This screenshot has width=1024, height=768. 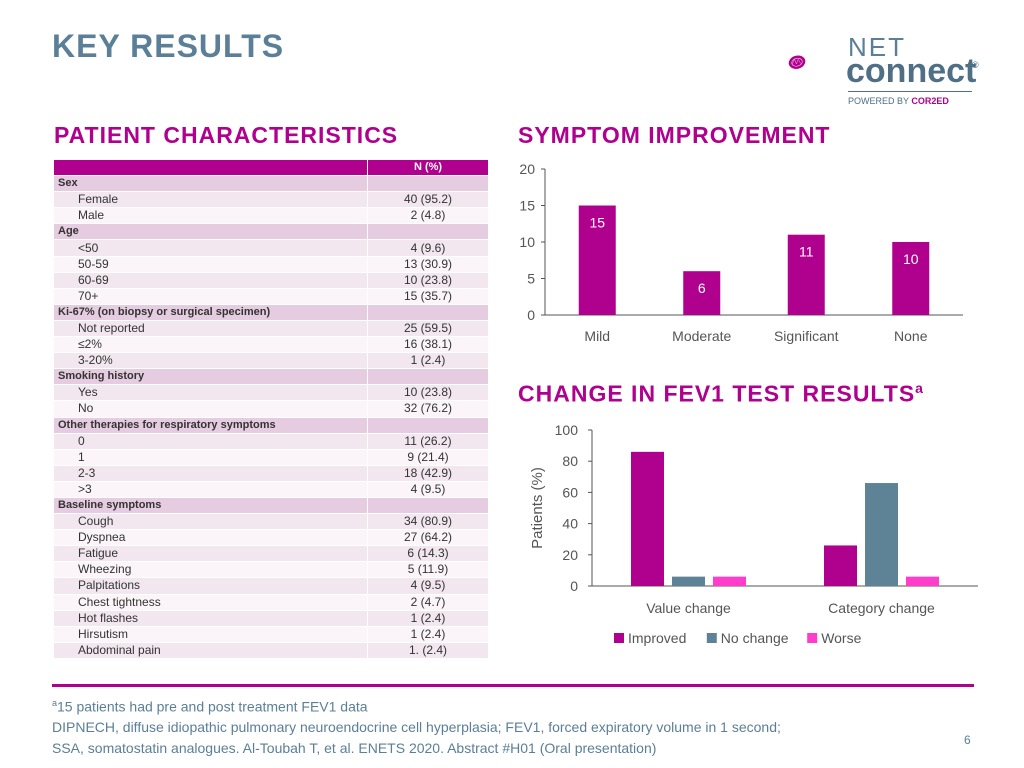 What do you see at coordinates (513, 685) in the screenshot?
I see `footer-divider` at bounding box center [513, 685].